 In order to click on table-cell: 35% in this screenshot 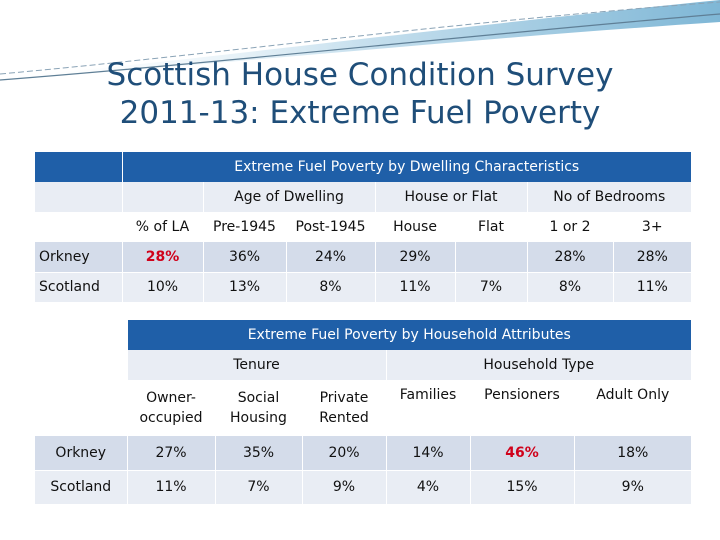, I will do `click(258, 453)`.